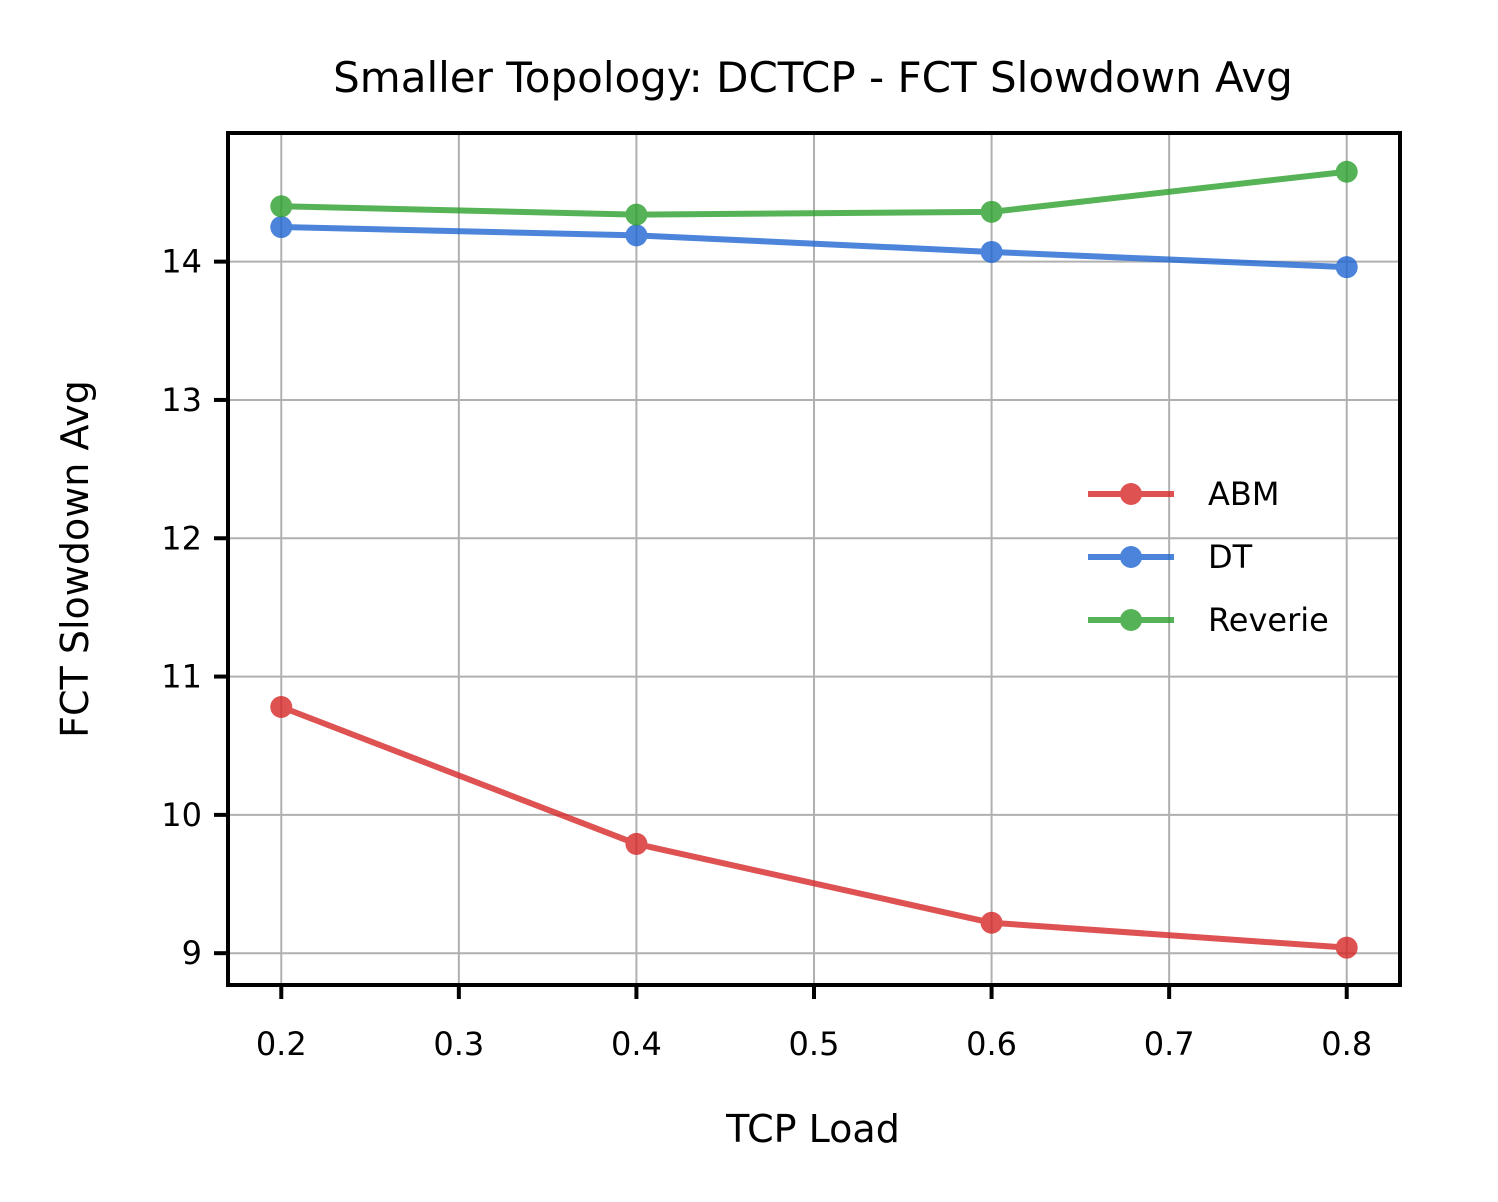 Image resolution: width=1498 pixels, height=1202 pixels. Describe the element at coordinates (181, 538) in the screenshot. I see `y-tick-label: 12` at that location.